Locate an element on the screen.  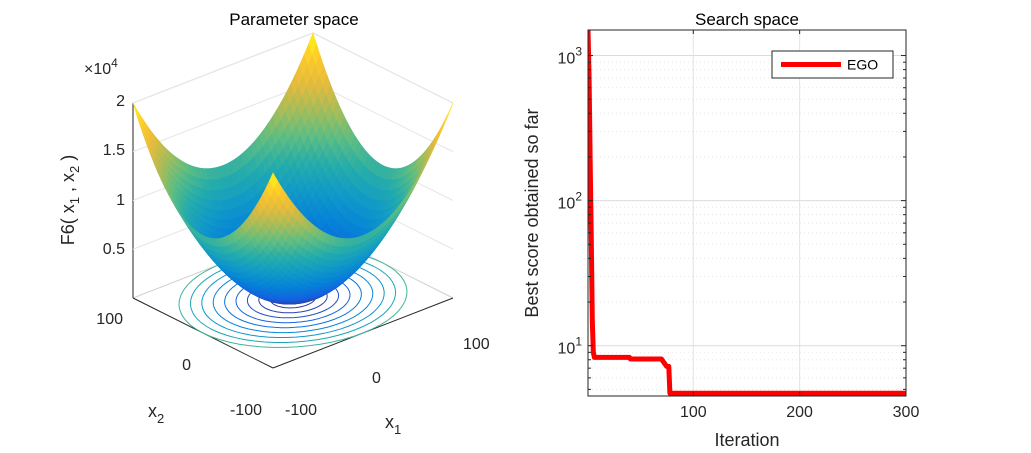
z-multiplier: ×10⁴ is located at coordinates (101, 67).